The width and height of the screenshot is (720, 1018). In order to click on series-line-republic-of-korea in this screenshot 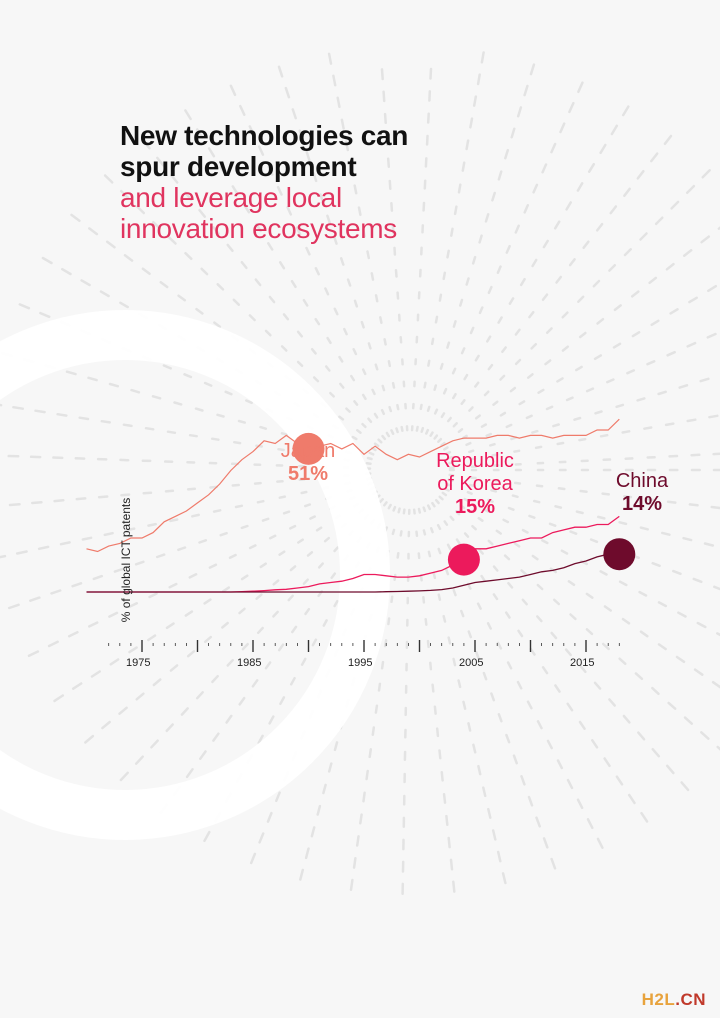, I will do `click(353, 554)`.